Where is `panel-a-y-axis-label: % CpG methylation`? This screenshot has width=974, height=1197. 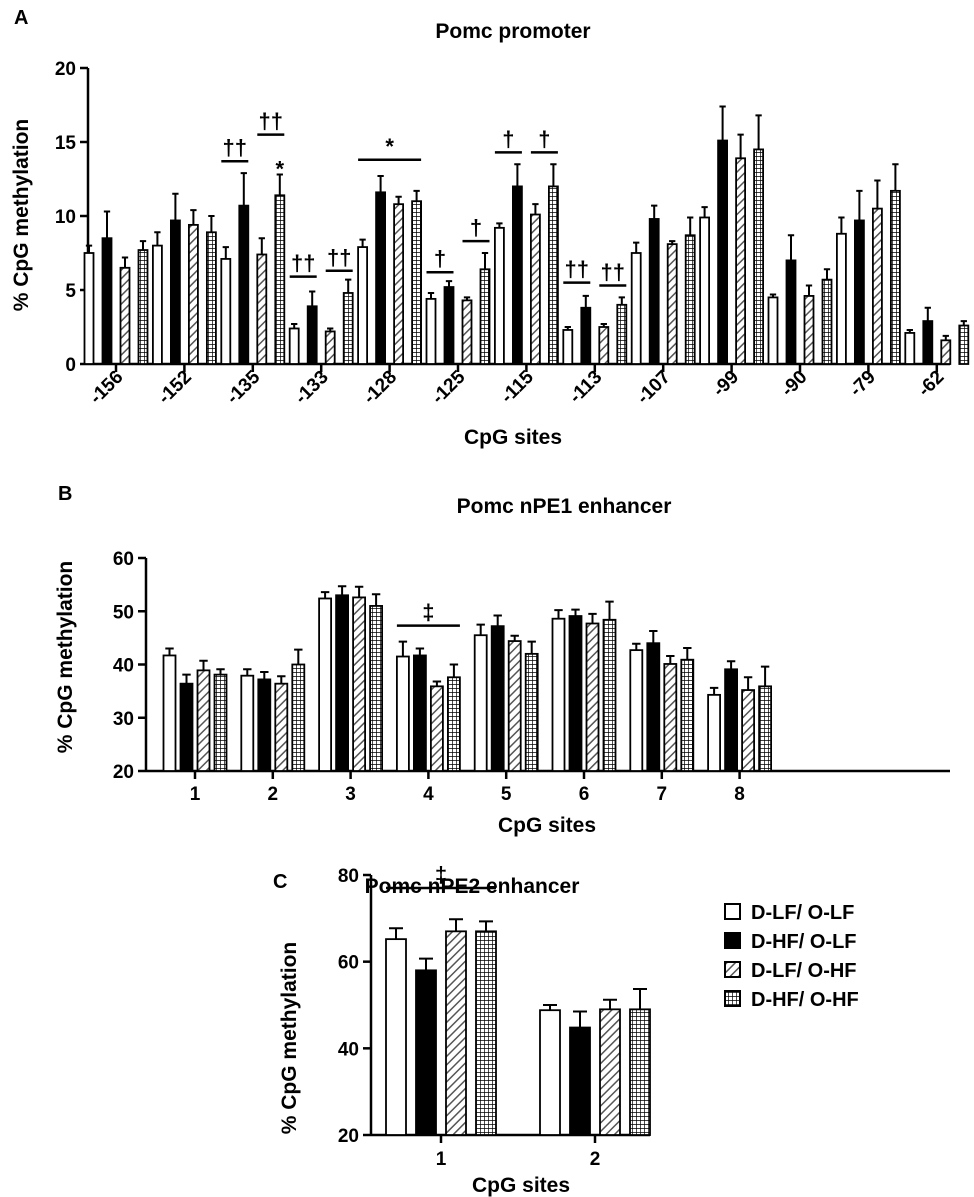 panel-a-y-axis-label: % CpG methylation is located at coordinates (21, 215).